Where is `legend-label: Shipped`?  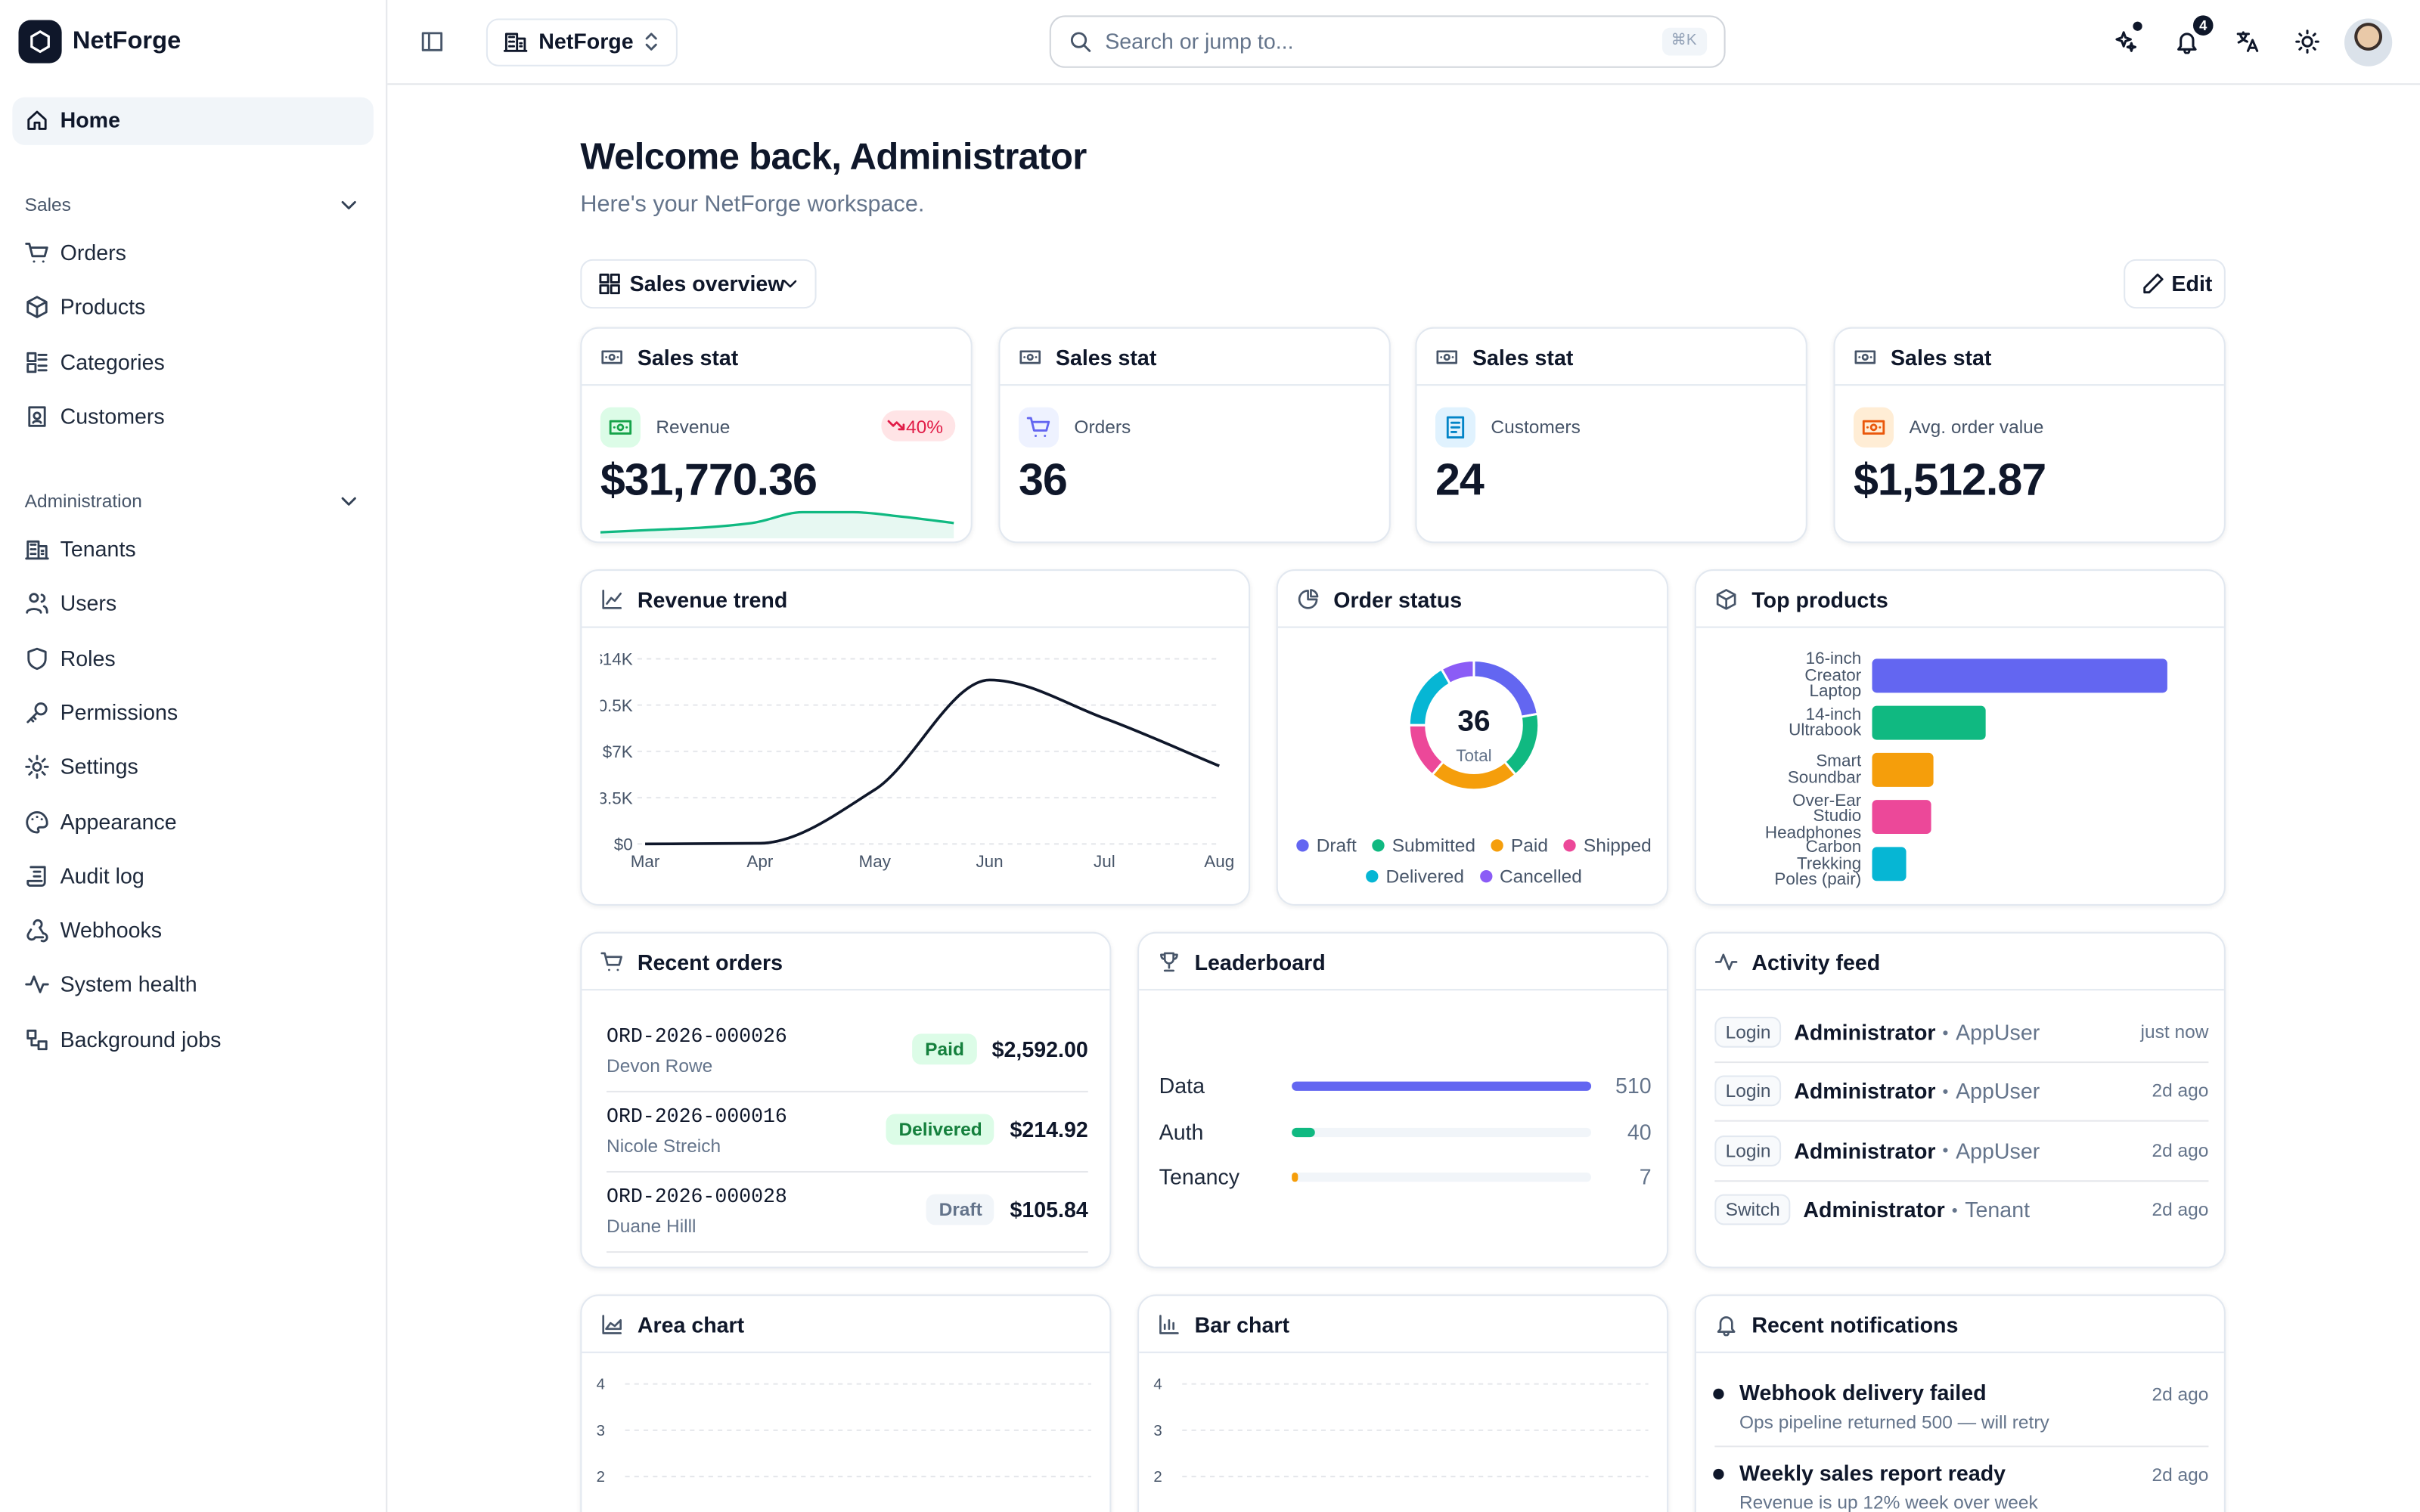
legend-label: Shipped is located at coordinates (1617, 846).